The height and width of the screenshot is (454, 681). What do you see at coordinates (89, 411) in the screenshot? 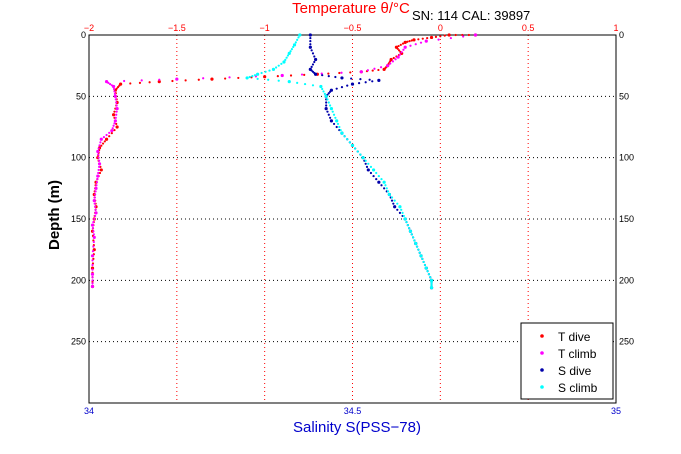
I see `bottom-tick-label: 34` at bounding box center [89, 411].